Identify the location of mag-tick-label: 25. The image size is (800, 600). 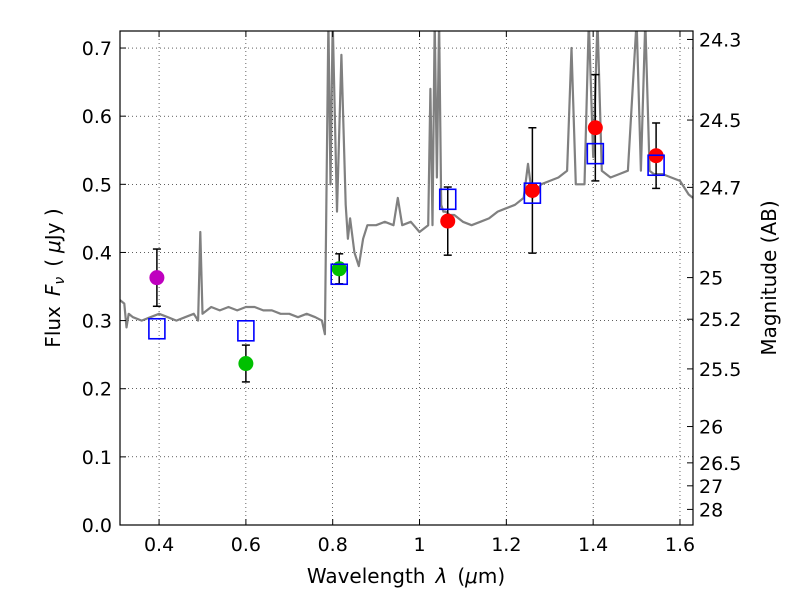
(711, 279).